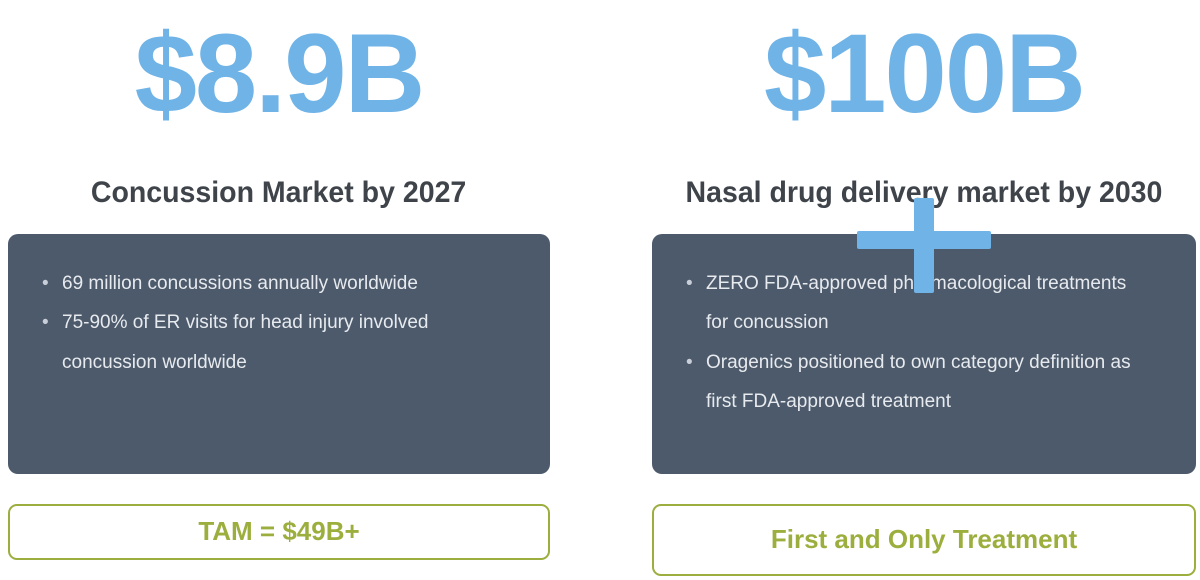 The height and width of the screenshot is (580, 1200). Describe the element at coordinates (280, 73) in the screenshot. I see `concussion-market-value: $8.9B` at that location.